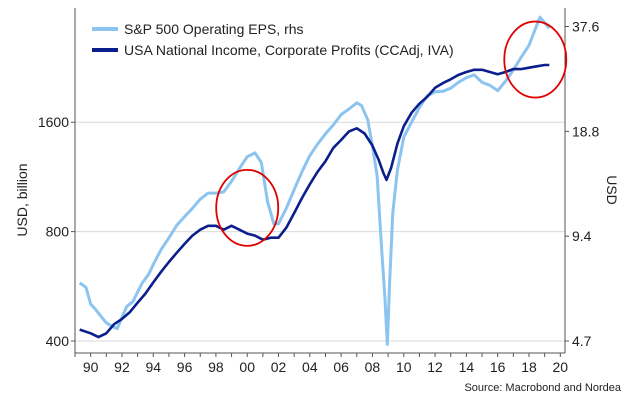 The width and height of the screenshot is (640, 405). Describe the element at coordinates (279, 367) in the screenshot. I see `x-tick-label-02: 02` at that location.